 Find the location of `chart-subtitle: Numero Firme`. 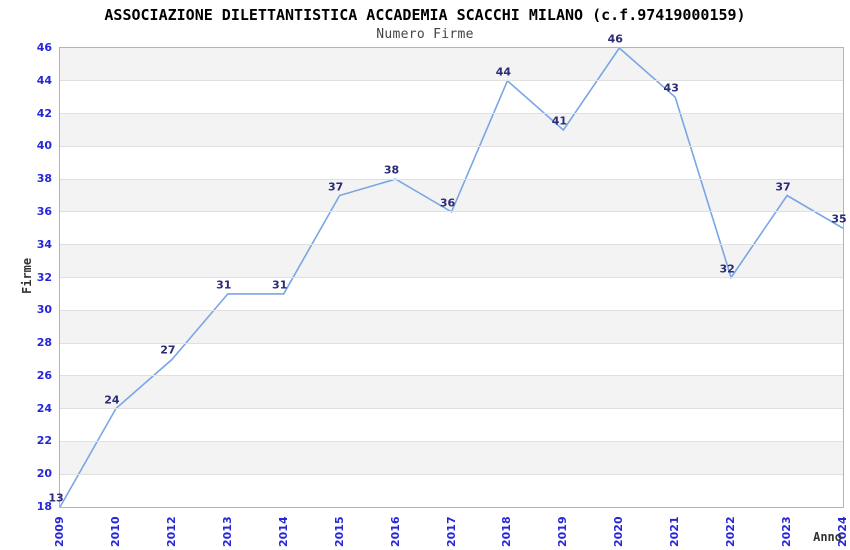

chart-subtitle: Numero Firme is located at coordinates (425, 34).